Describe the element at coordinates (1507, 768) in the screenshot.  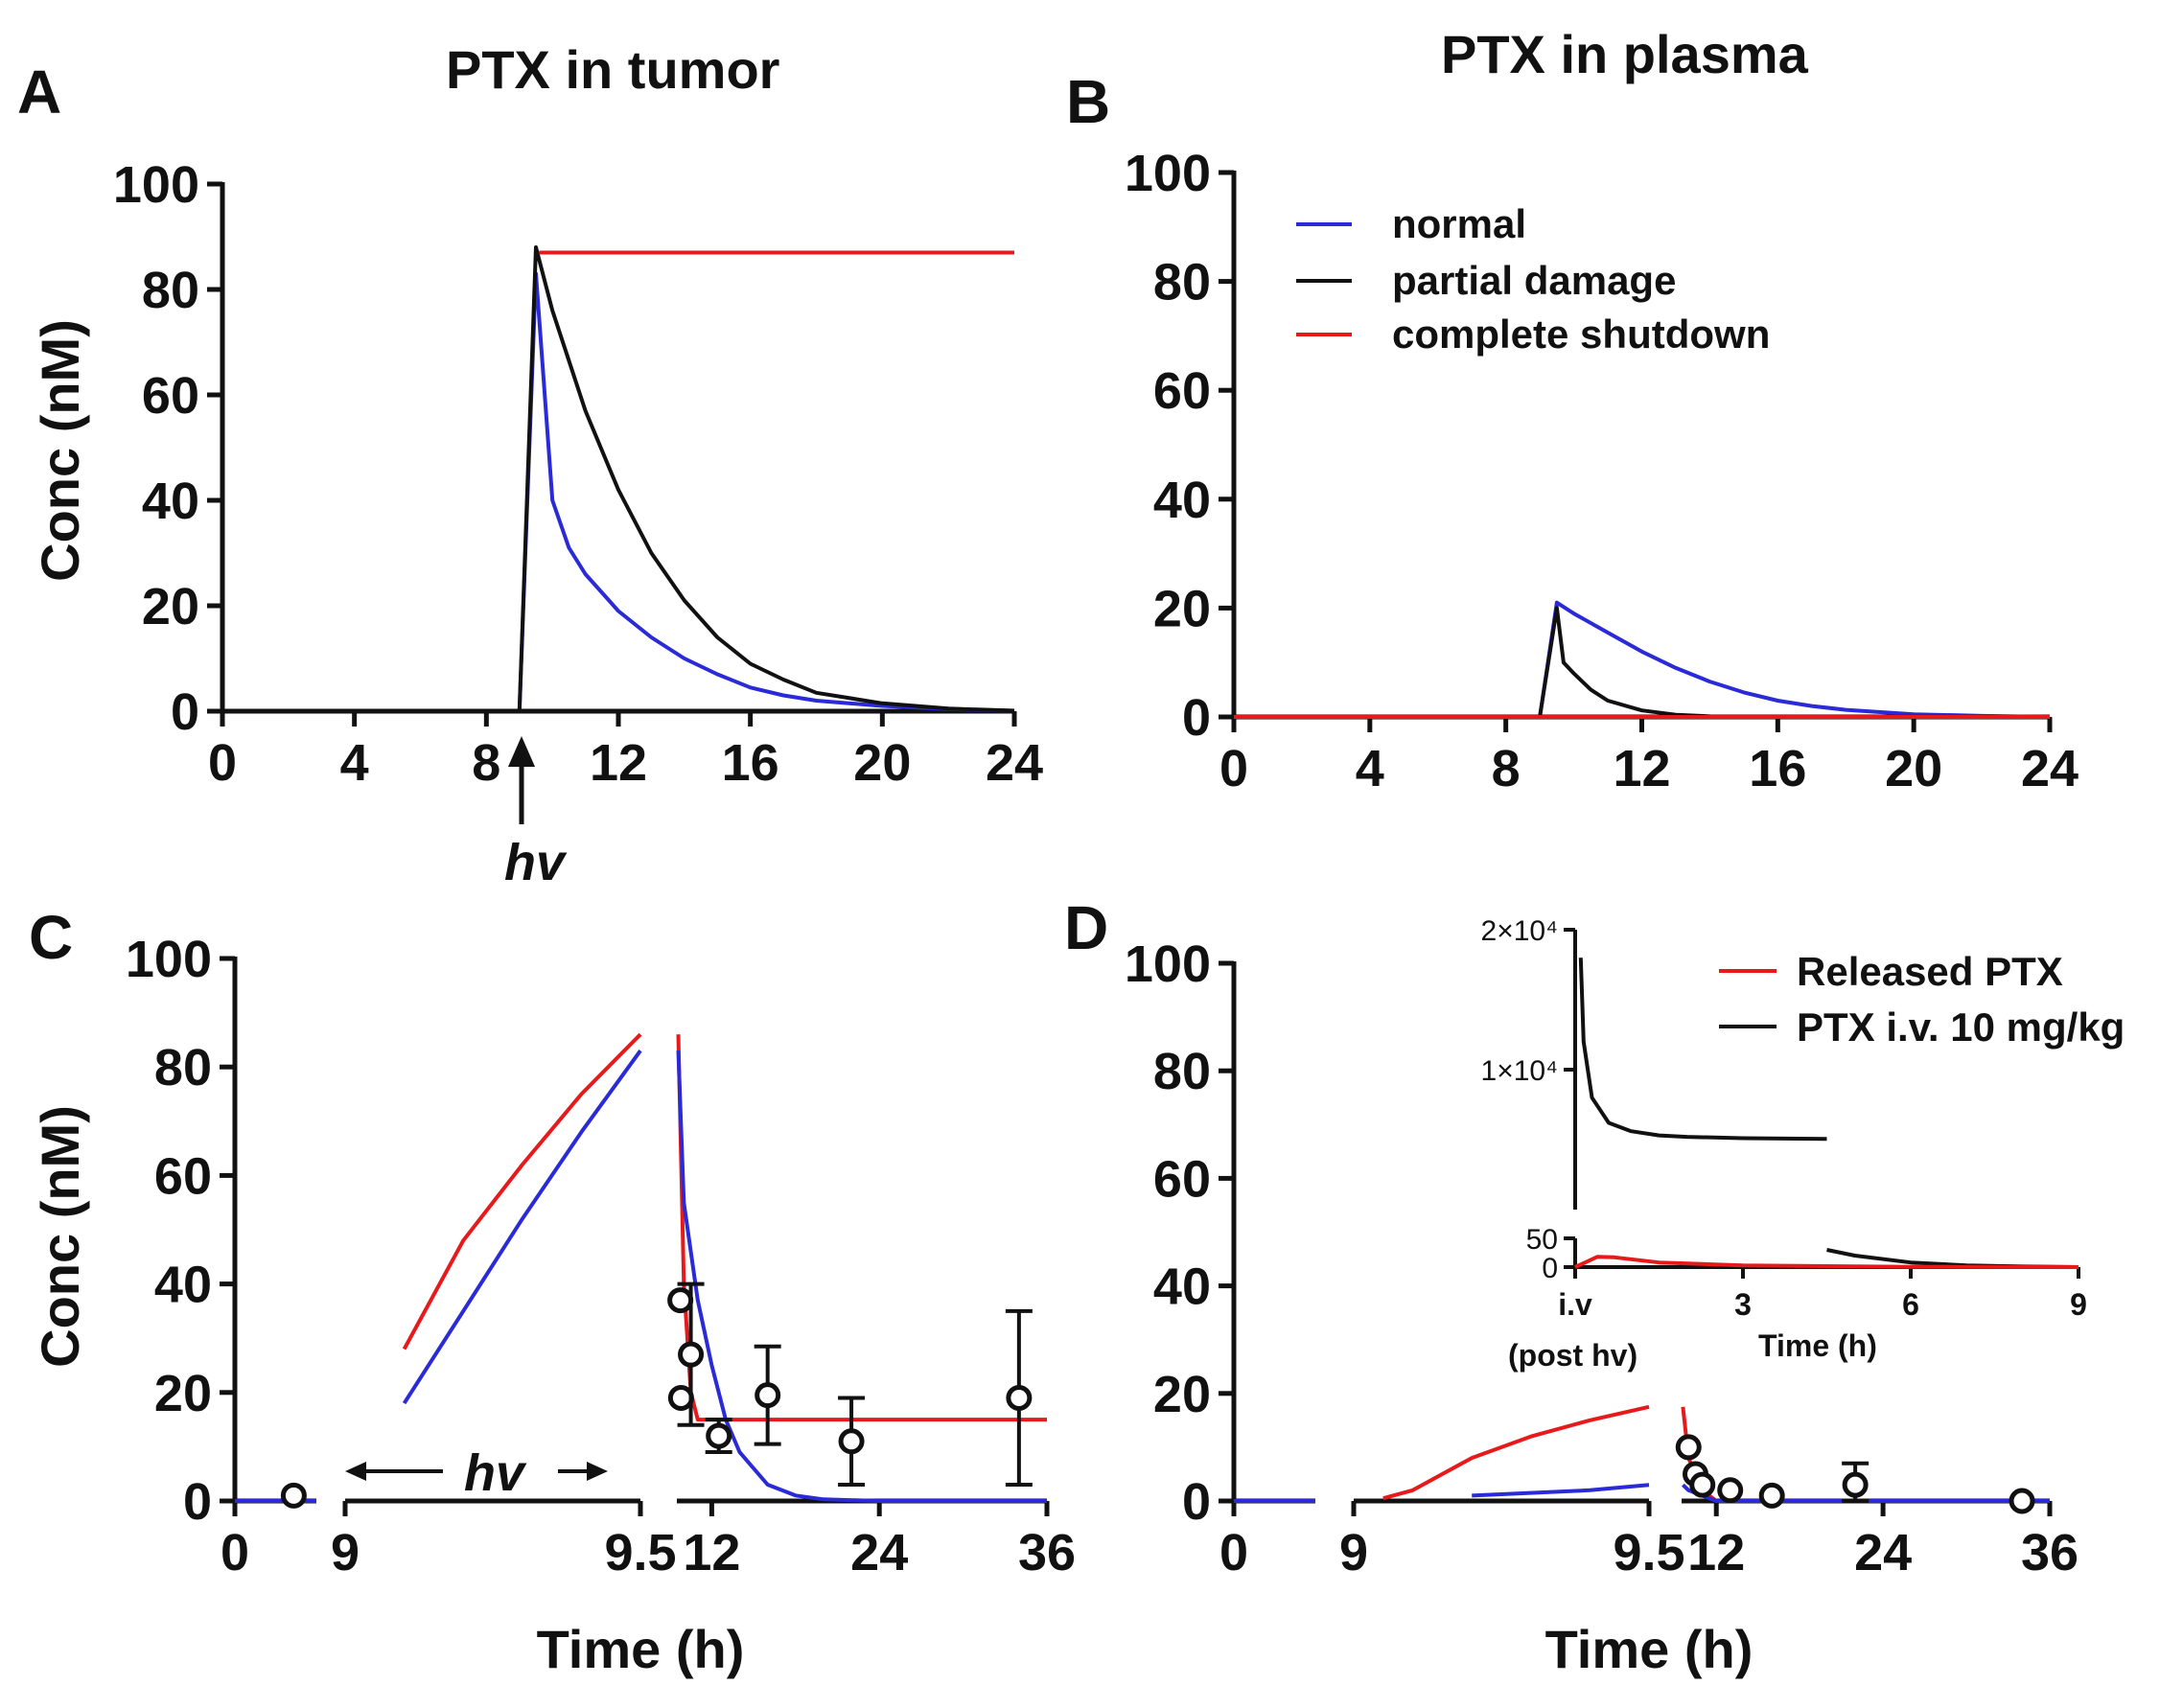
I see `panel-b-xtick-label: 8` at that location.